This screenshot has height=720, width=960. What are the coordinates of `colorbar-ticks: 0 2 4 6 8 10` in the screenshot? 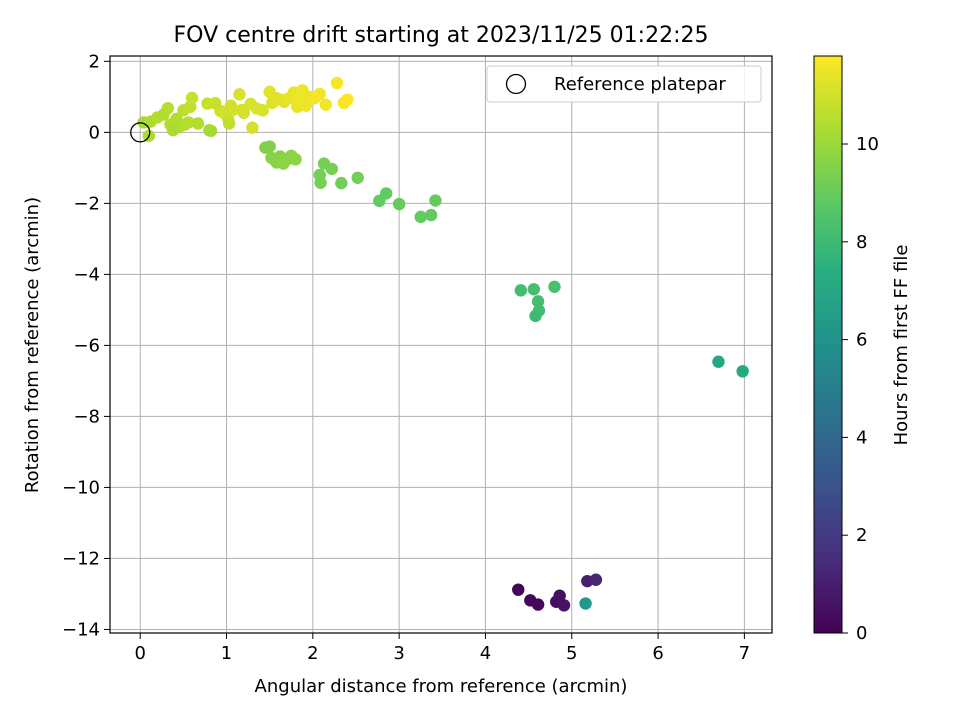 It's located at (860, 389).